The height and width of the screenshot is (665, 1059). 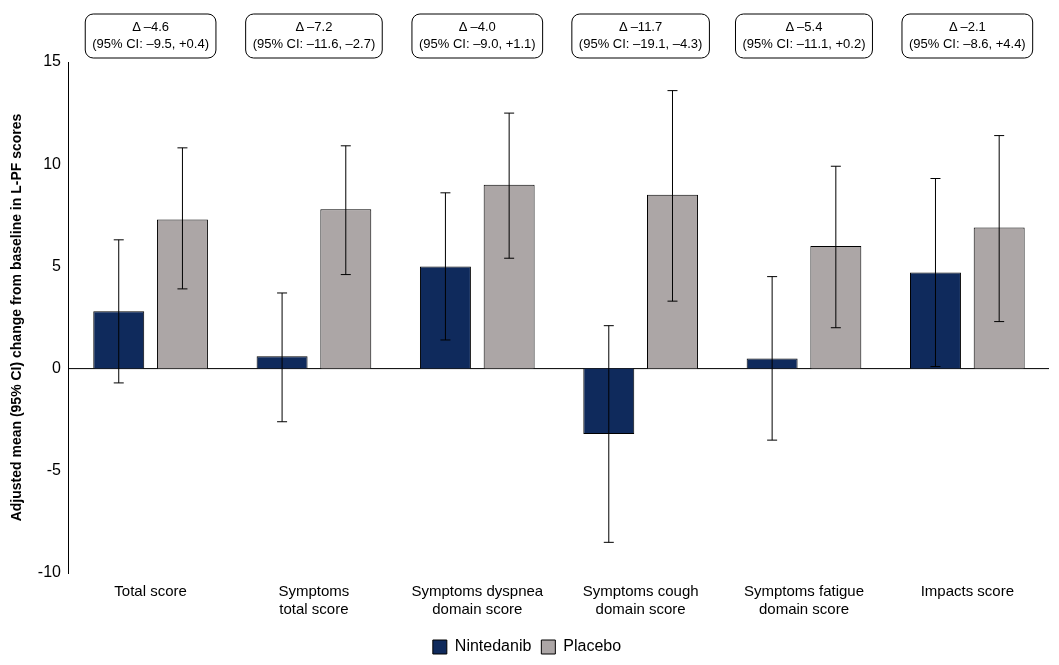 I want to click on x-tick-label: Symptoms total score, so click(x=314, y=600).